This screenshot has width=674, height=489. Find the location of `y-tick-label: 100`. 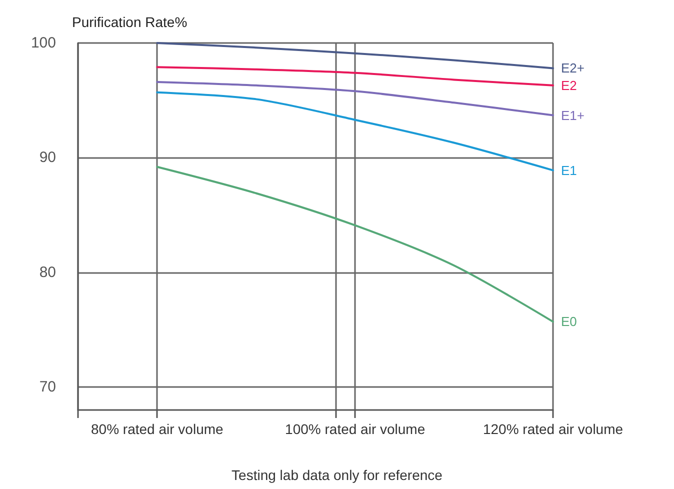

y-tick-label: 100 is located at coordinates (43, 43).